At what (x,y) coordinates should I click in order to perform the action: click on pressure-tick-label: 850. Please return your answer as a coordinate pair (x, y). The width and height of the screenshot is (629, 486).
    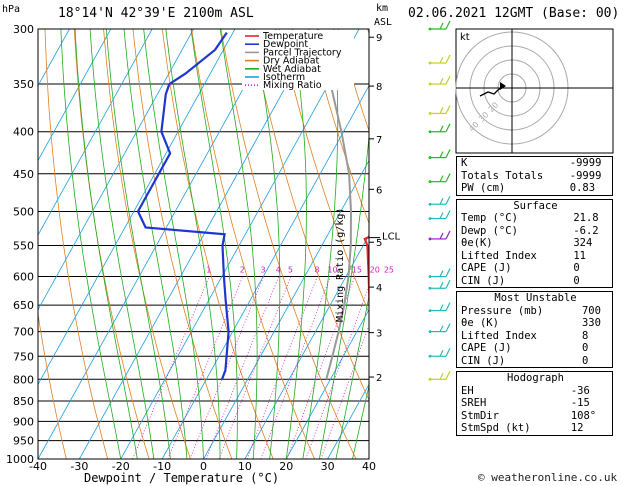
    Looking at the image, I should click on (23, 401).